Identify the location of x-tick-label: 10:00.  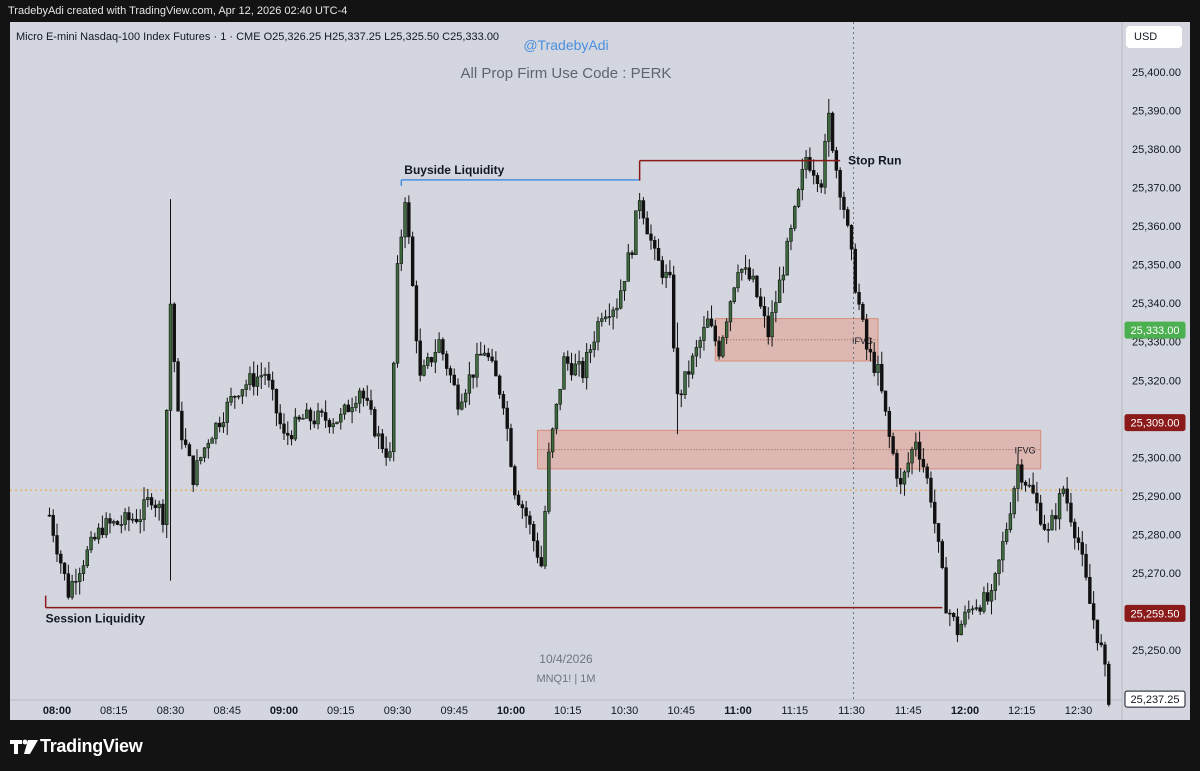
(511, 711).